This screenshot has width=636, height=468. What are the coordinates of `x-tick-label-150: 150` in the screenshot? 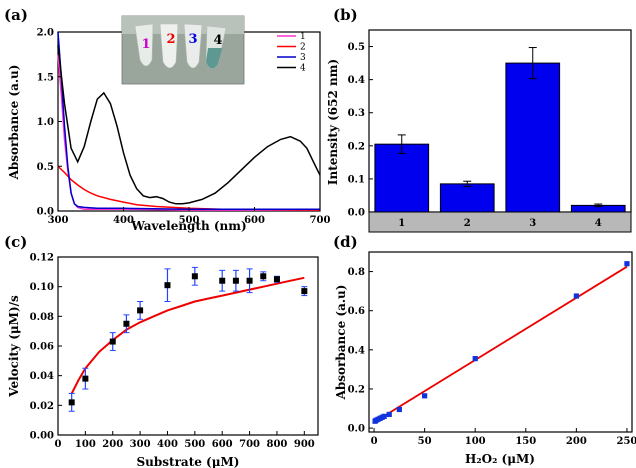 It's located at (525, 441).